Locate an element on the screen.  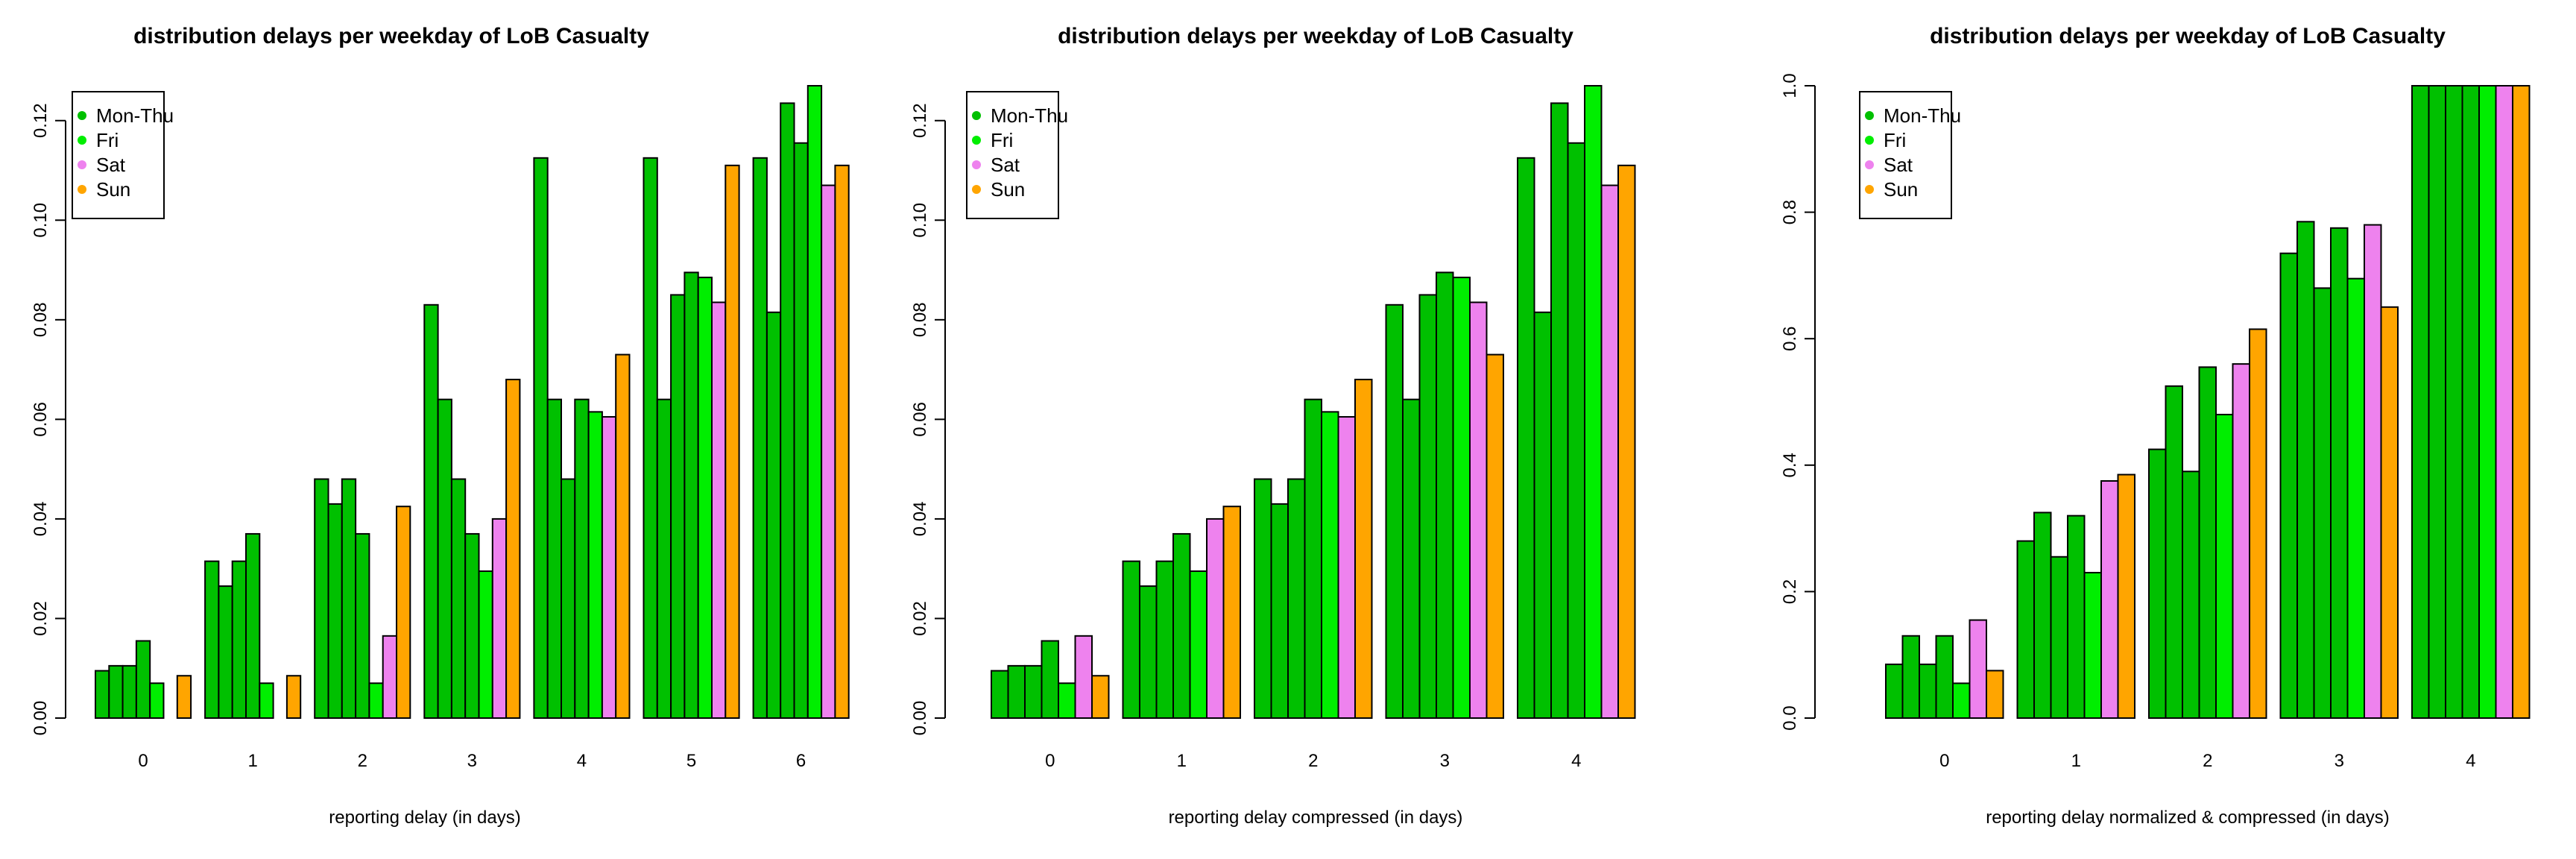
y-tick-label: 0.10 is located at coordinates (41, 220).